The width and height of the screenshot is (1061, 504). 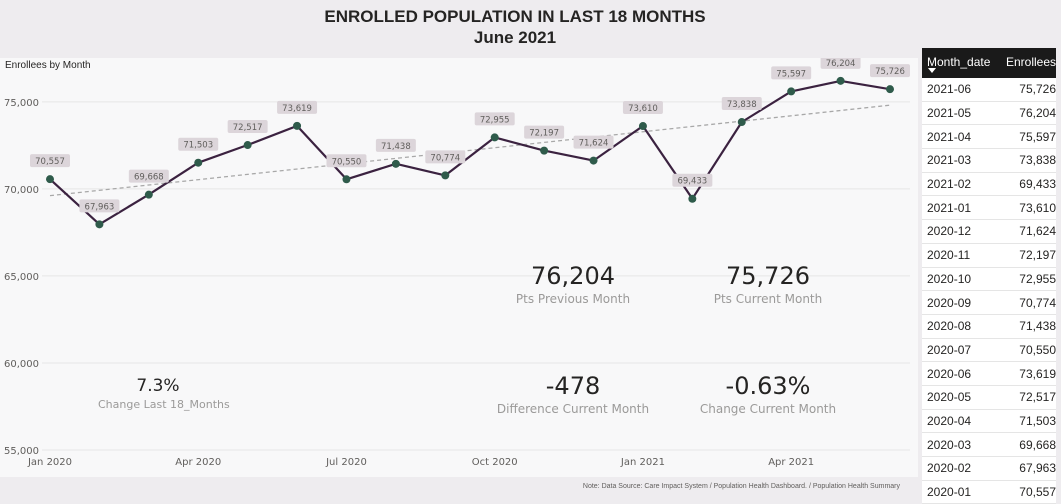 I want to click on kpi-value: 75,726, so click(x=768, y=276).